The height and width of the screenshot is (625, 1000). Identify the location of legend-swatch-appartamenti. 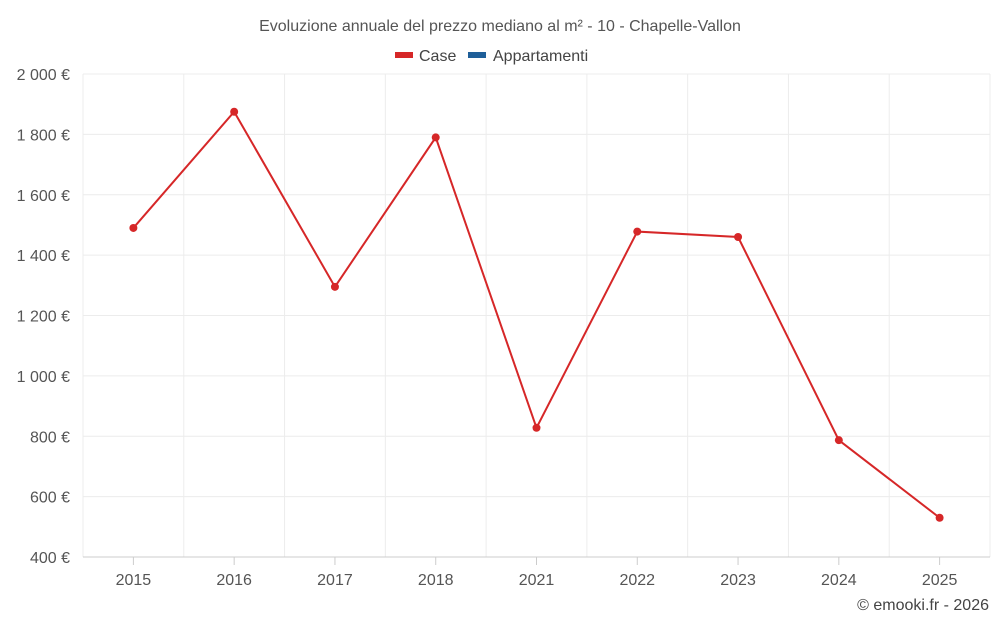
(477, 55).